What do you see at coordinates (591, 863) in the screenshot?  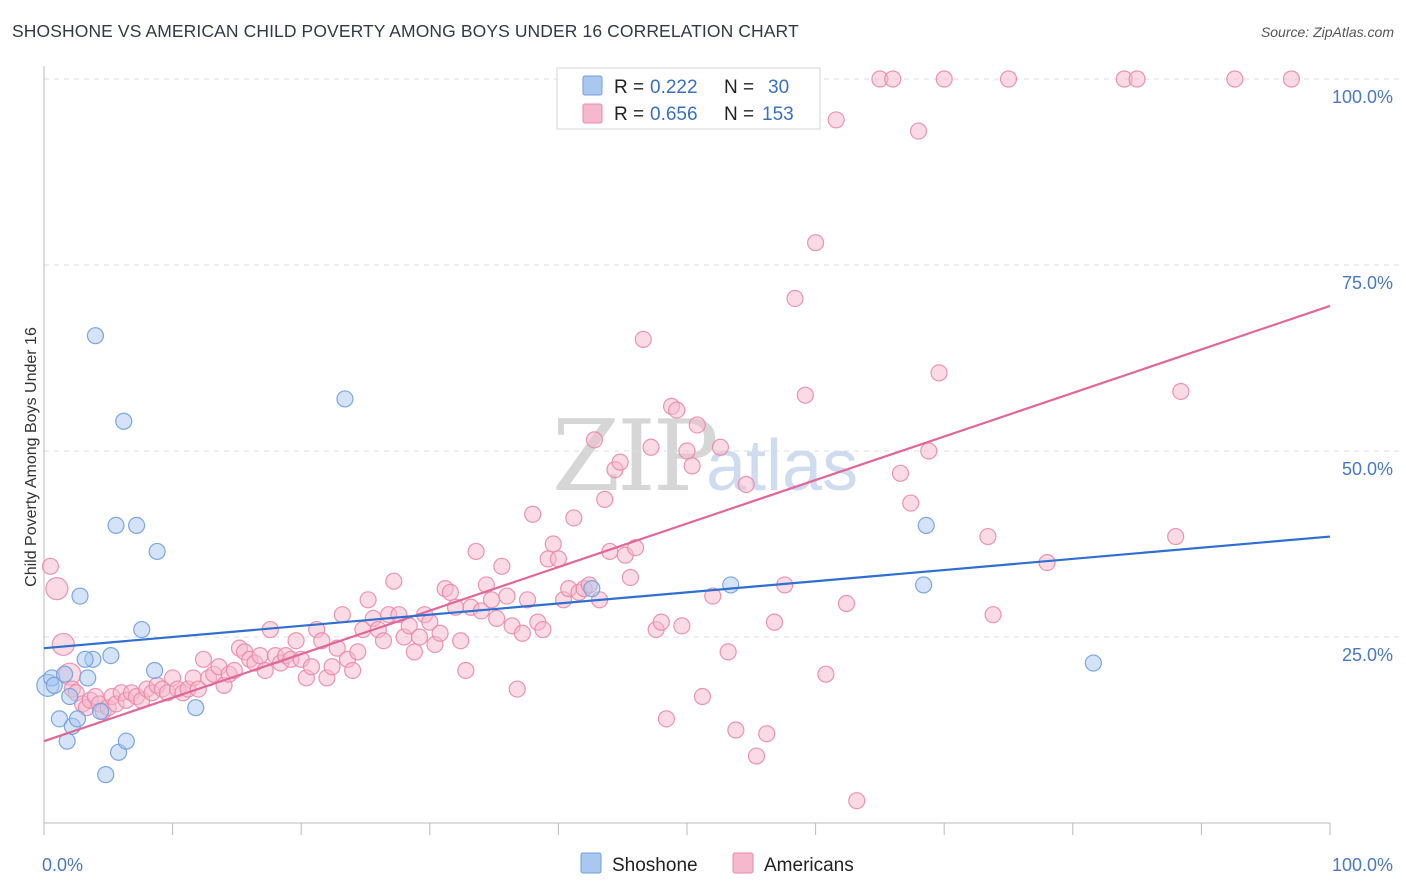 I see `series-legend-swatch-shoshone` at bounding box center [591, 863].